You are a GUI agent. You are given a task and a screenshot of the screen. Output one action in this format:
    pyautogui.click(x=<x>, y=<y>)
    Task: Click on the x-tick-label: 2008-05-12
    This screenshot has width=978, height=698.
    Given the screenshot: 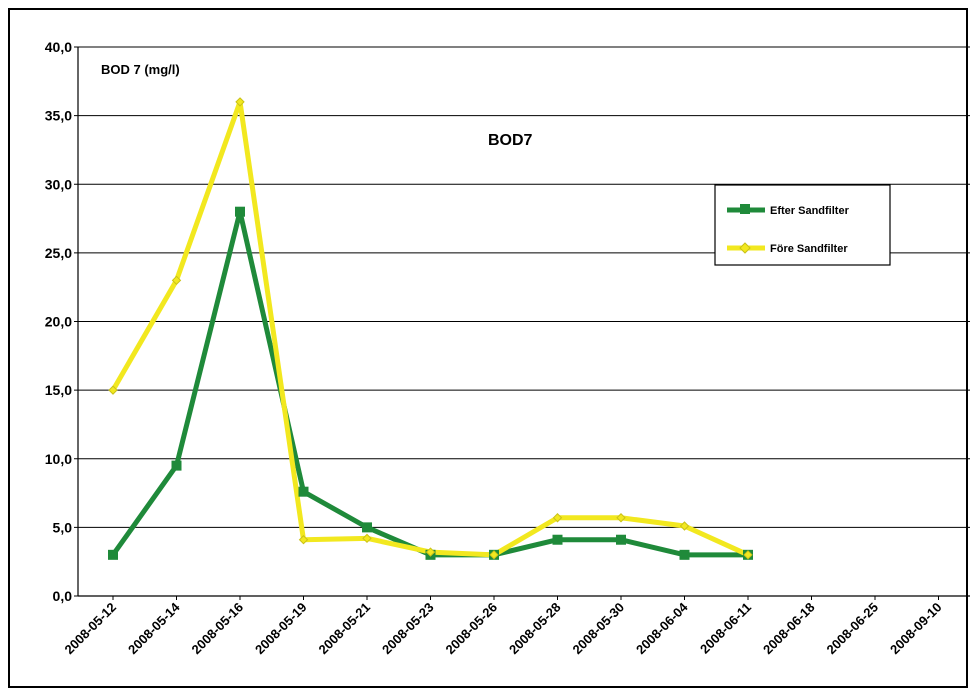 What is the action you would take?
    pyautogui.click(x=90, y=629)
    